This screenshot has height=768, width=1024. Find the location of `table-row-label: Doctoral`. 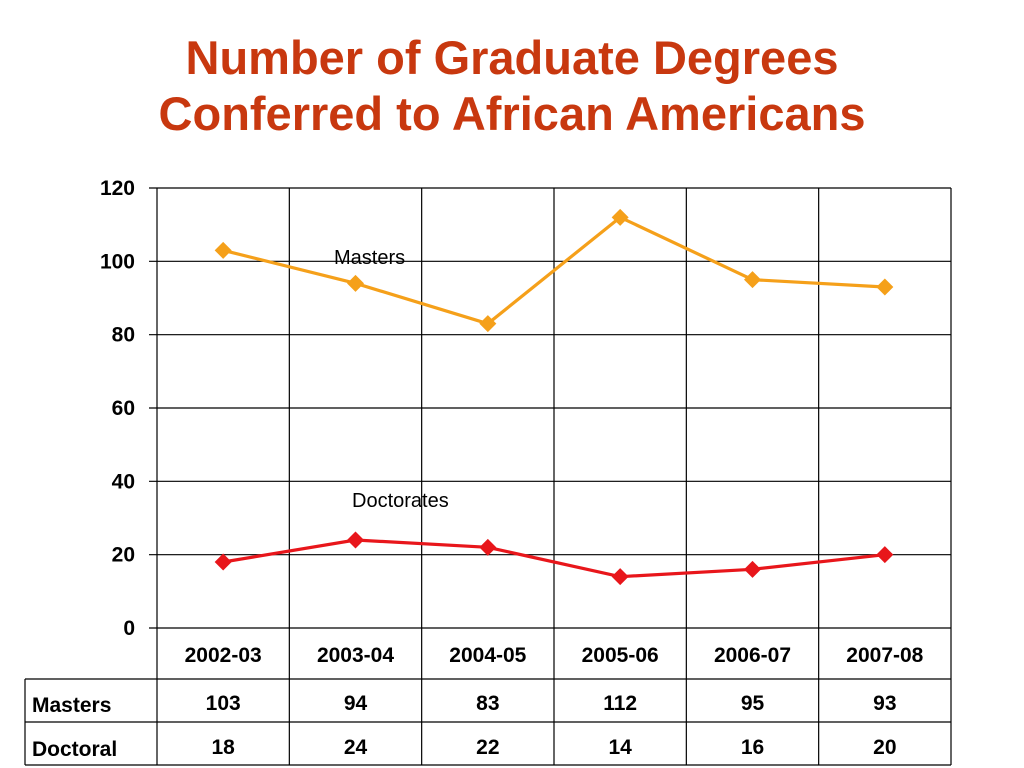

table-row-label: Doctoral is located at coordinates (74, 749).